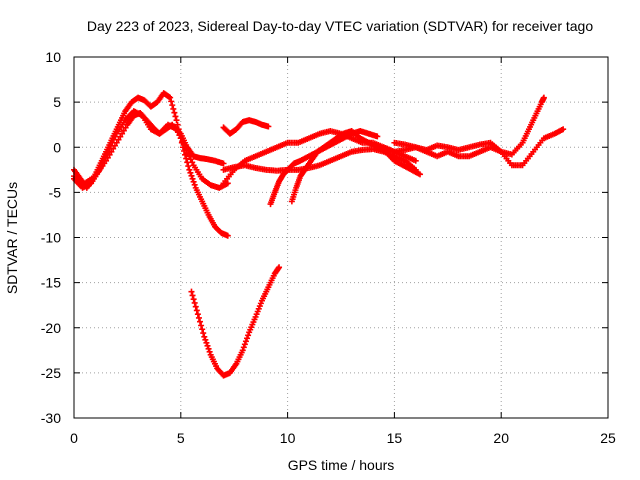 The width and height of the screenshot is (640, 480). Describe the element at coordinates (479, 147) in the screenshot. I see `series-trace-k` at that location.